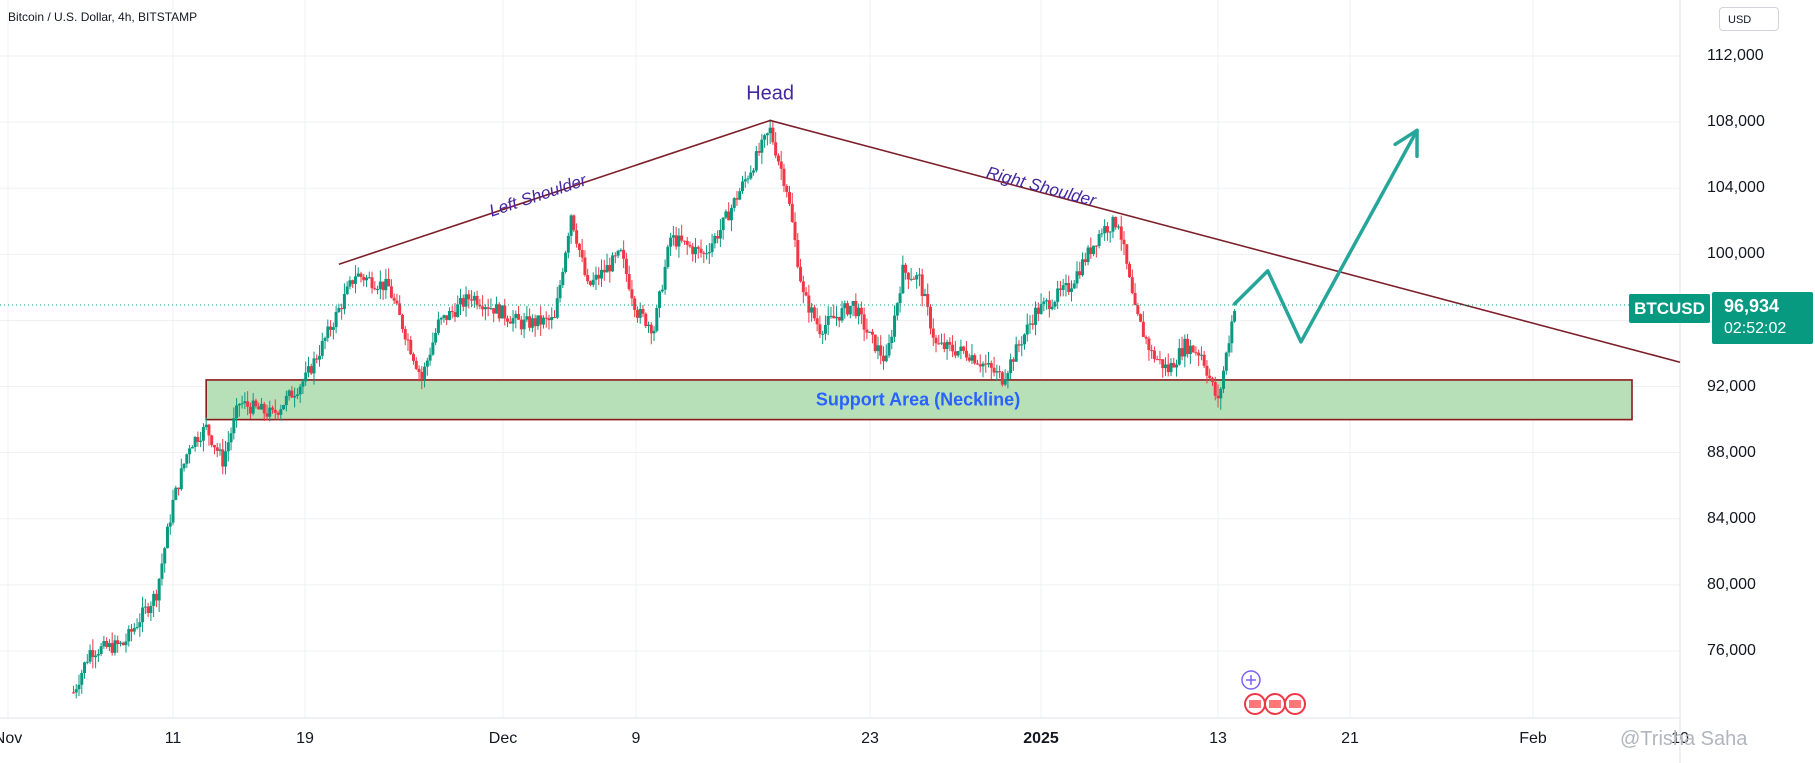  Describe the element at coordinates (1041, 738) in the screenshot. I see `time-tick-label: 2025` at that location.